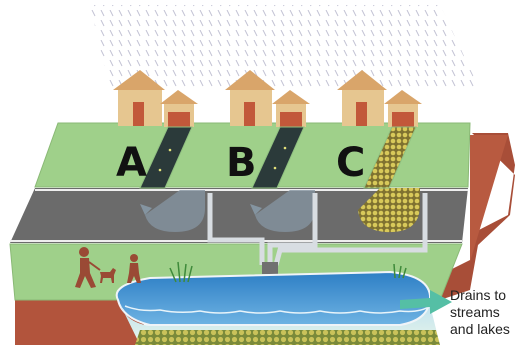 The width and height of the screenshot is (520, 355). Describe the element at coordinates (155, 98) in the screenshot. I see `house-a` at that location.